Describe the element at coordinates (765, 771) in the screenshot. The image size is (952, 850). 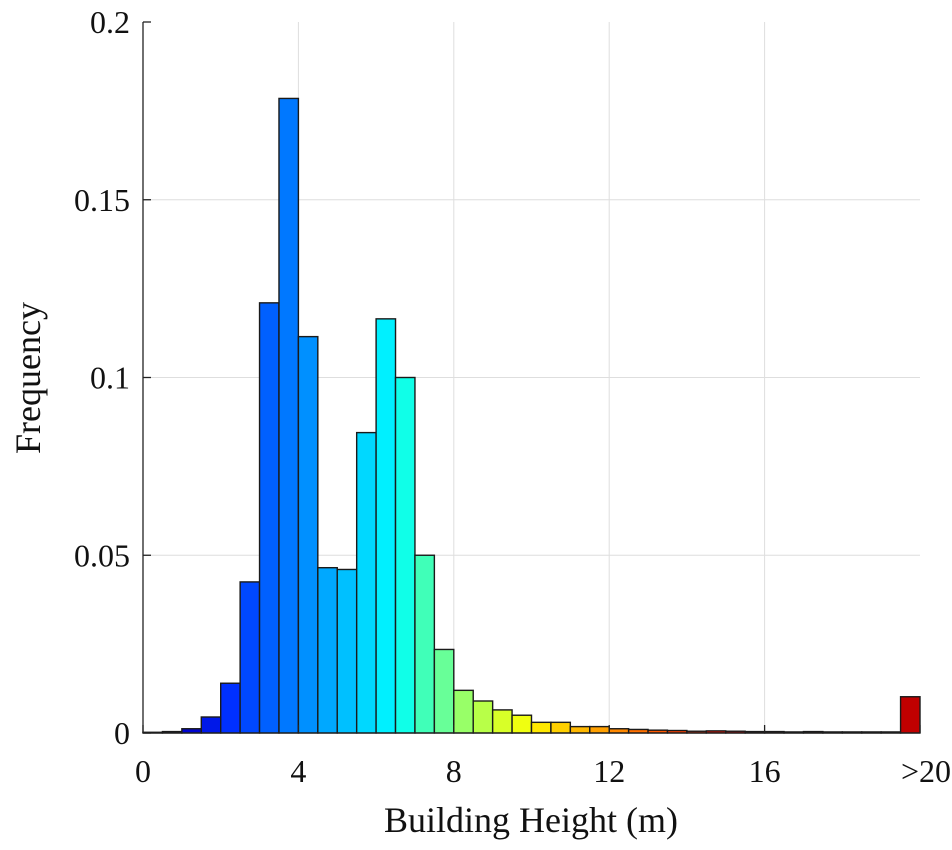
I see `x-tick-label: 16` at that location.